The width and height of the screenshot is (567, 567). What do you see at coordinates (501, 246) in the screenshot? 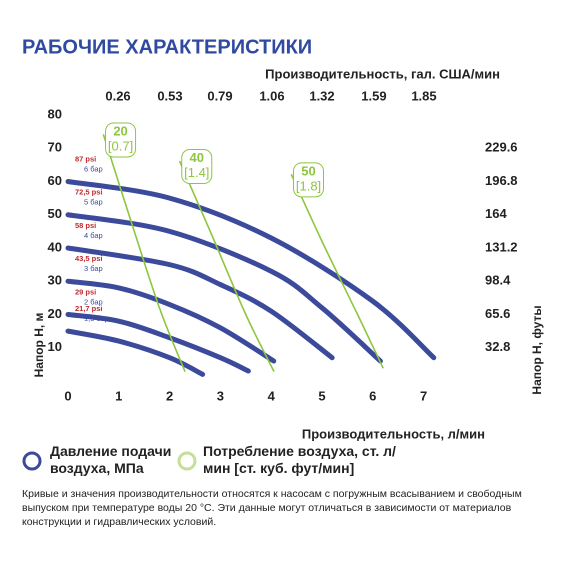
I see `y2-tick-label: 131.2` at bounding box center [501, 246].